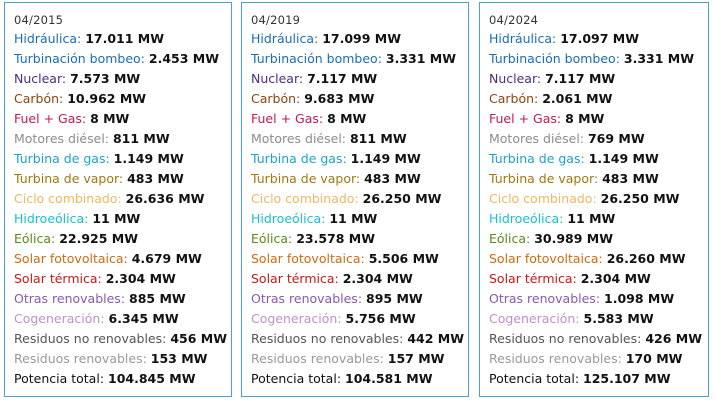 The height and width of the screenshot is (403, 714). What do you see at coordinates (122, 99) in the screenshot?
I see `capacity-row: Carbón: 10.962 MW` at bounding box center [122, 99].